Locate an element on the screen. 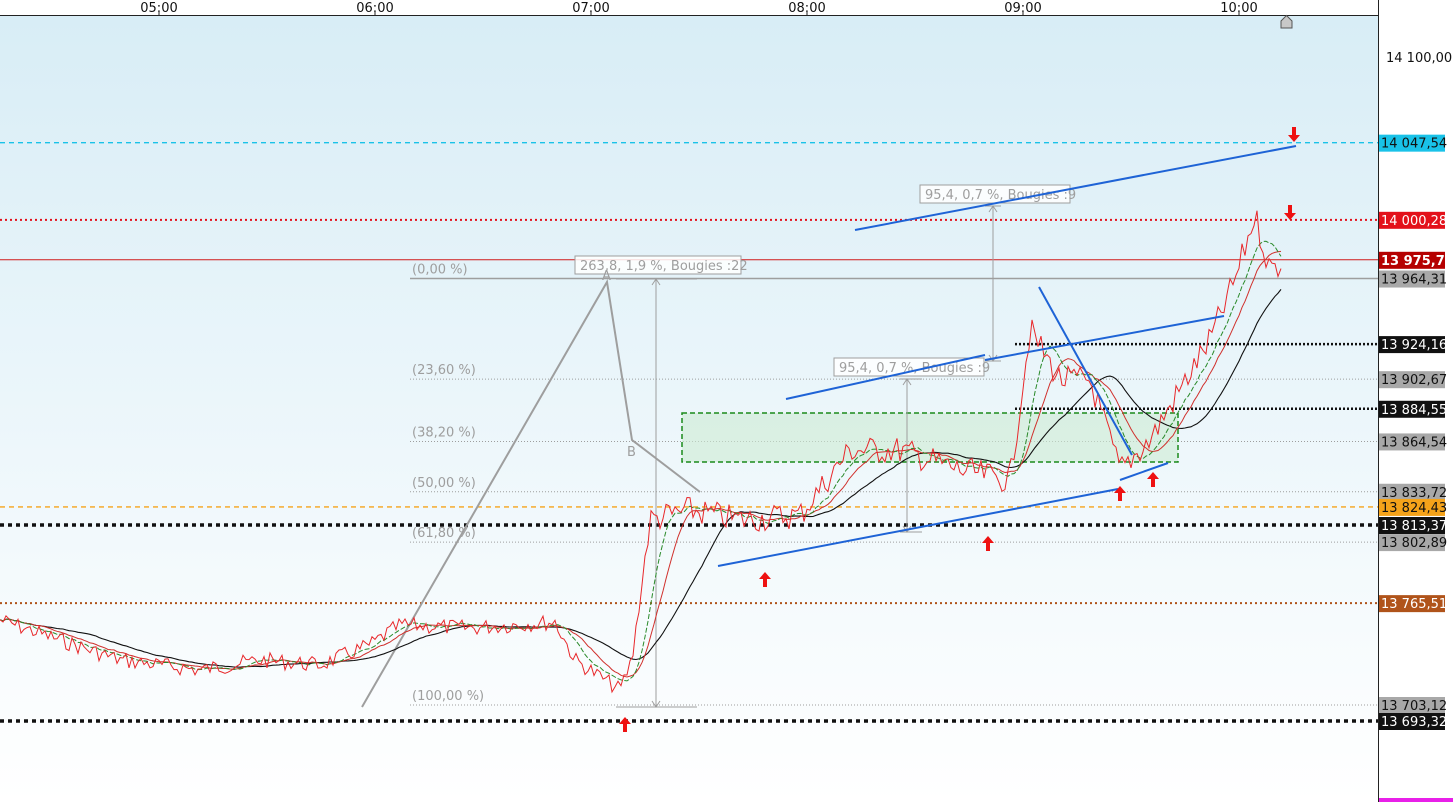  price-tag-5-bg is located at coordinates (1412, 409).